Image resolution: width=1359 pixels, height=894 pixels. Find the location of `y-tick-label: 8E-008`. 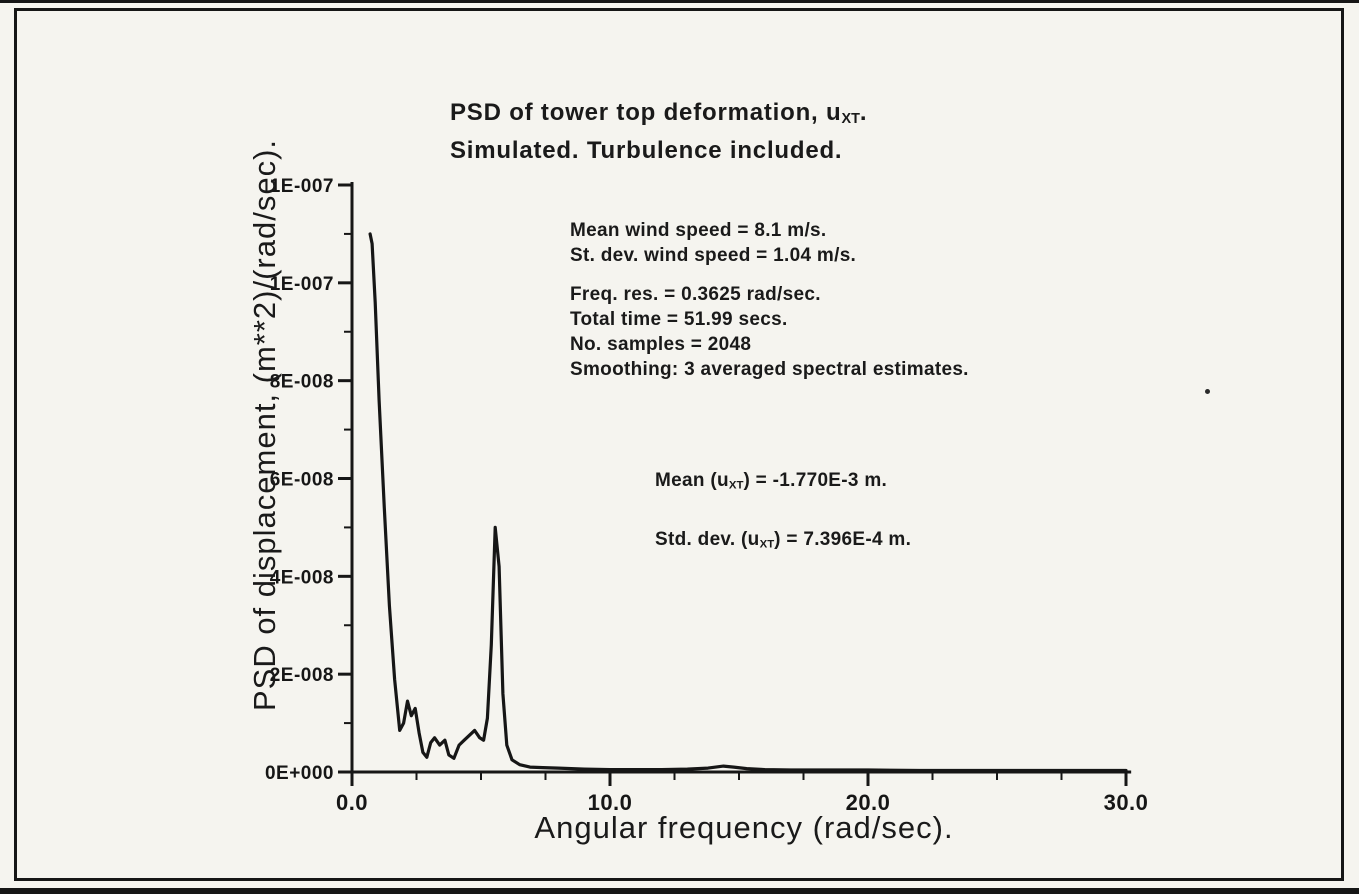

y-tick-label: 8E-008 is located at coordinates (302, 382).